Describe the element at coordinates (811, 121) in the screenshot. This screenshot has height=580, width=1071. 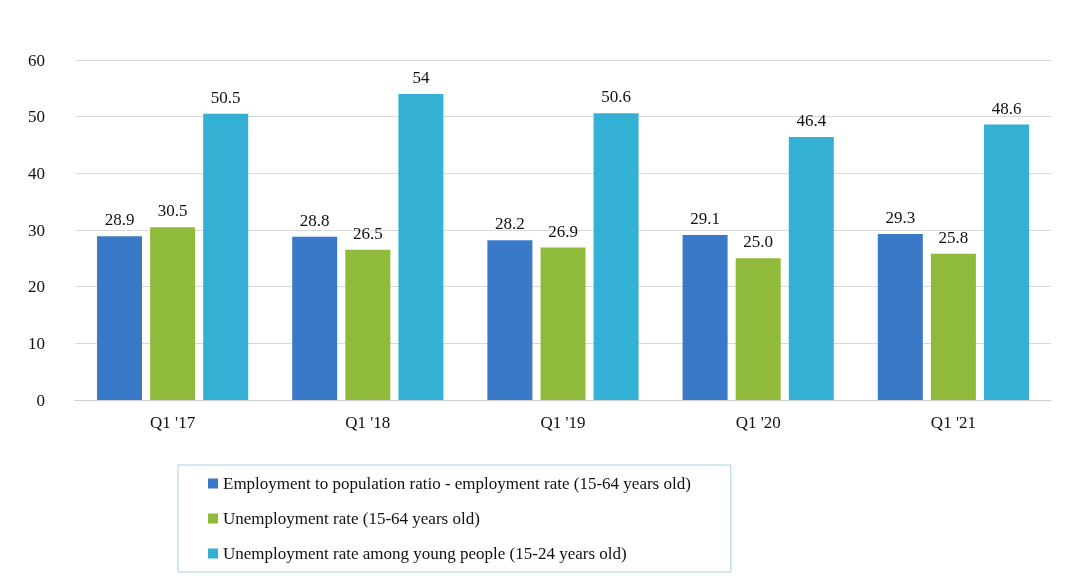
I see `data-label: 46.4` at that location.